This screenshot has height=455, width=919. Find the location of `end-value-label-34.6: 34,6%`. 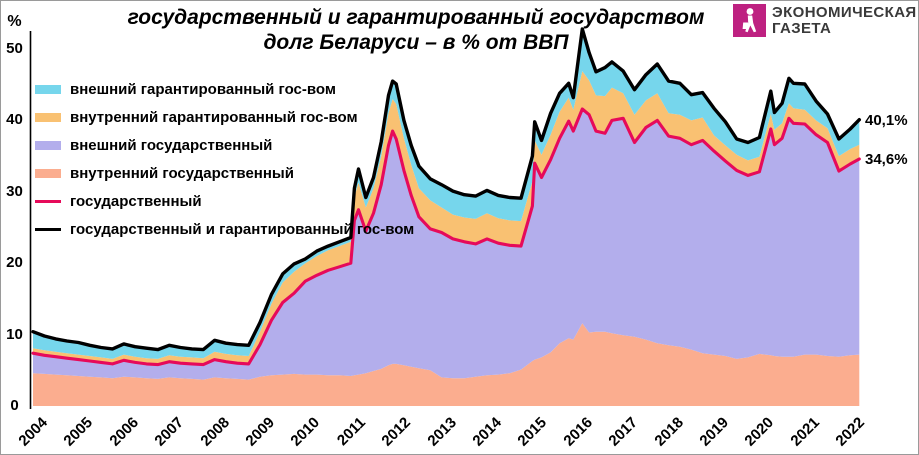

end-value-label-34.6: 34,6% is located at coordinates (886, 159).